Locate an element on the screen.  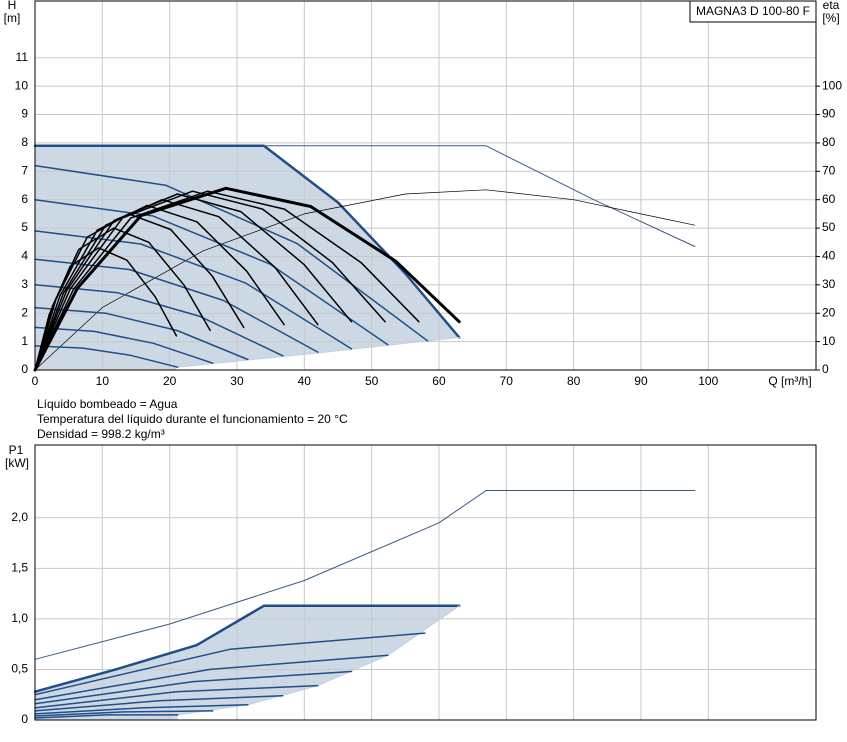
legend-box is located at coordinates (753, 11).